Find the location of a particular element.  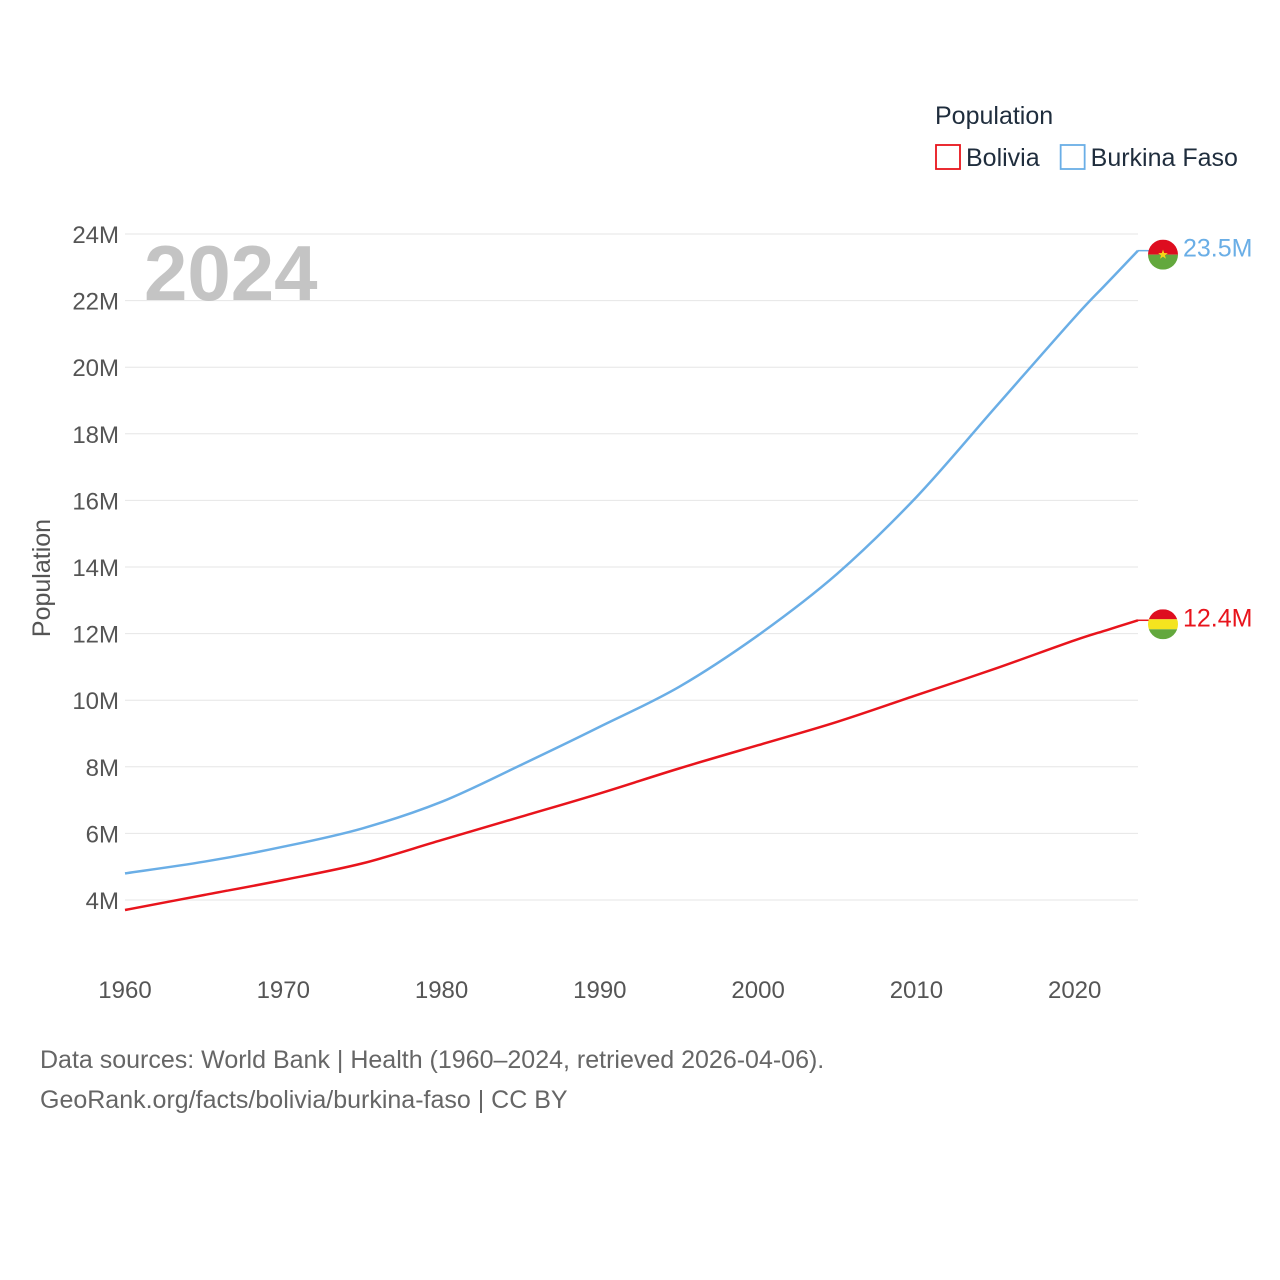

legend: Population Bolivia Burkina Faso is located at coordinates (1086, 137).